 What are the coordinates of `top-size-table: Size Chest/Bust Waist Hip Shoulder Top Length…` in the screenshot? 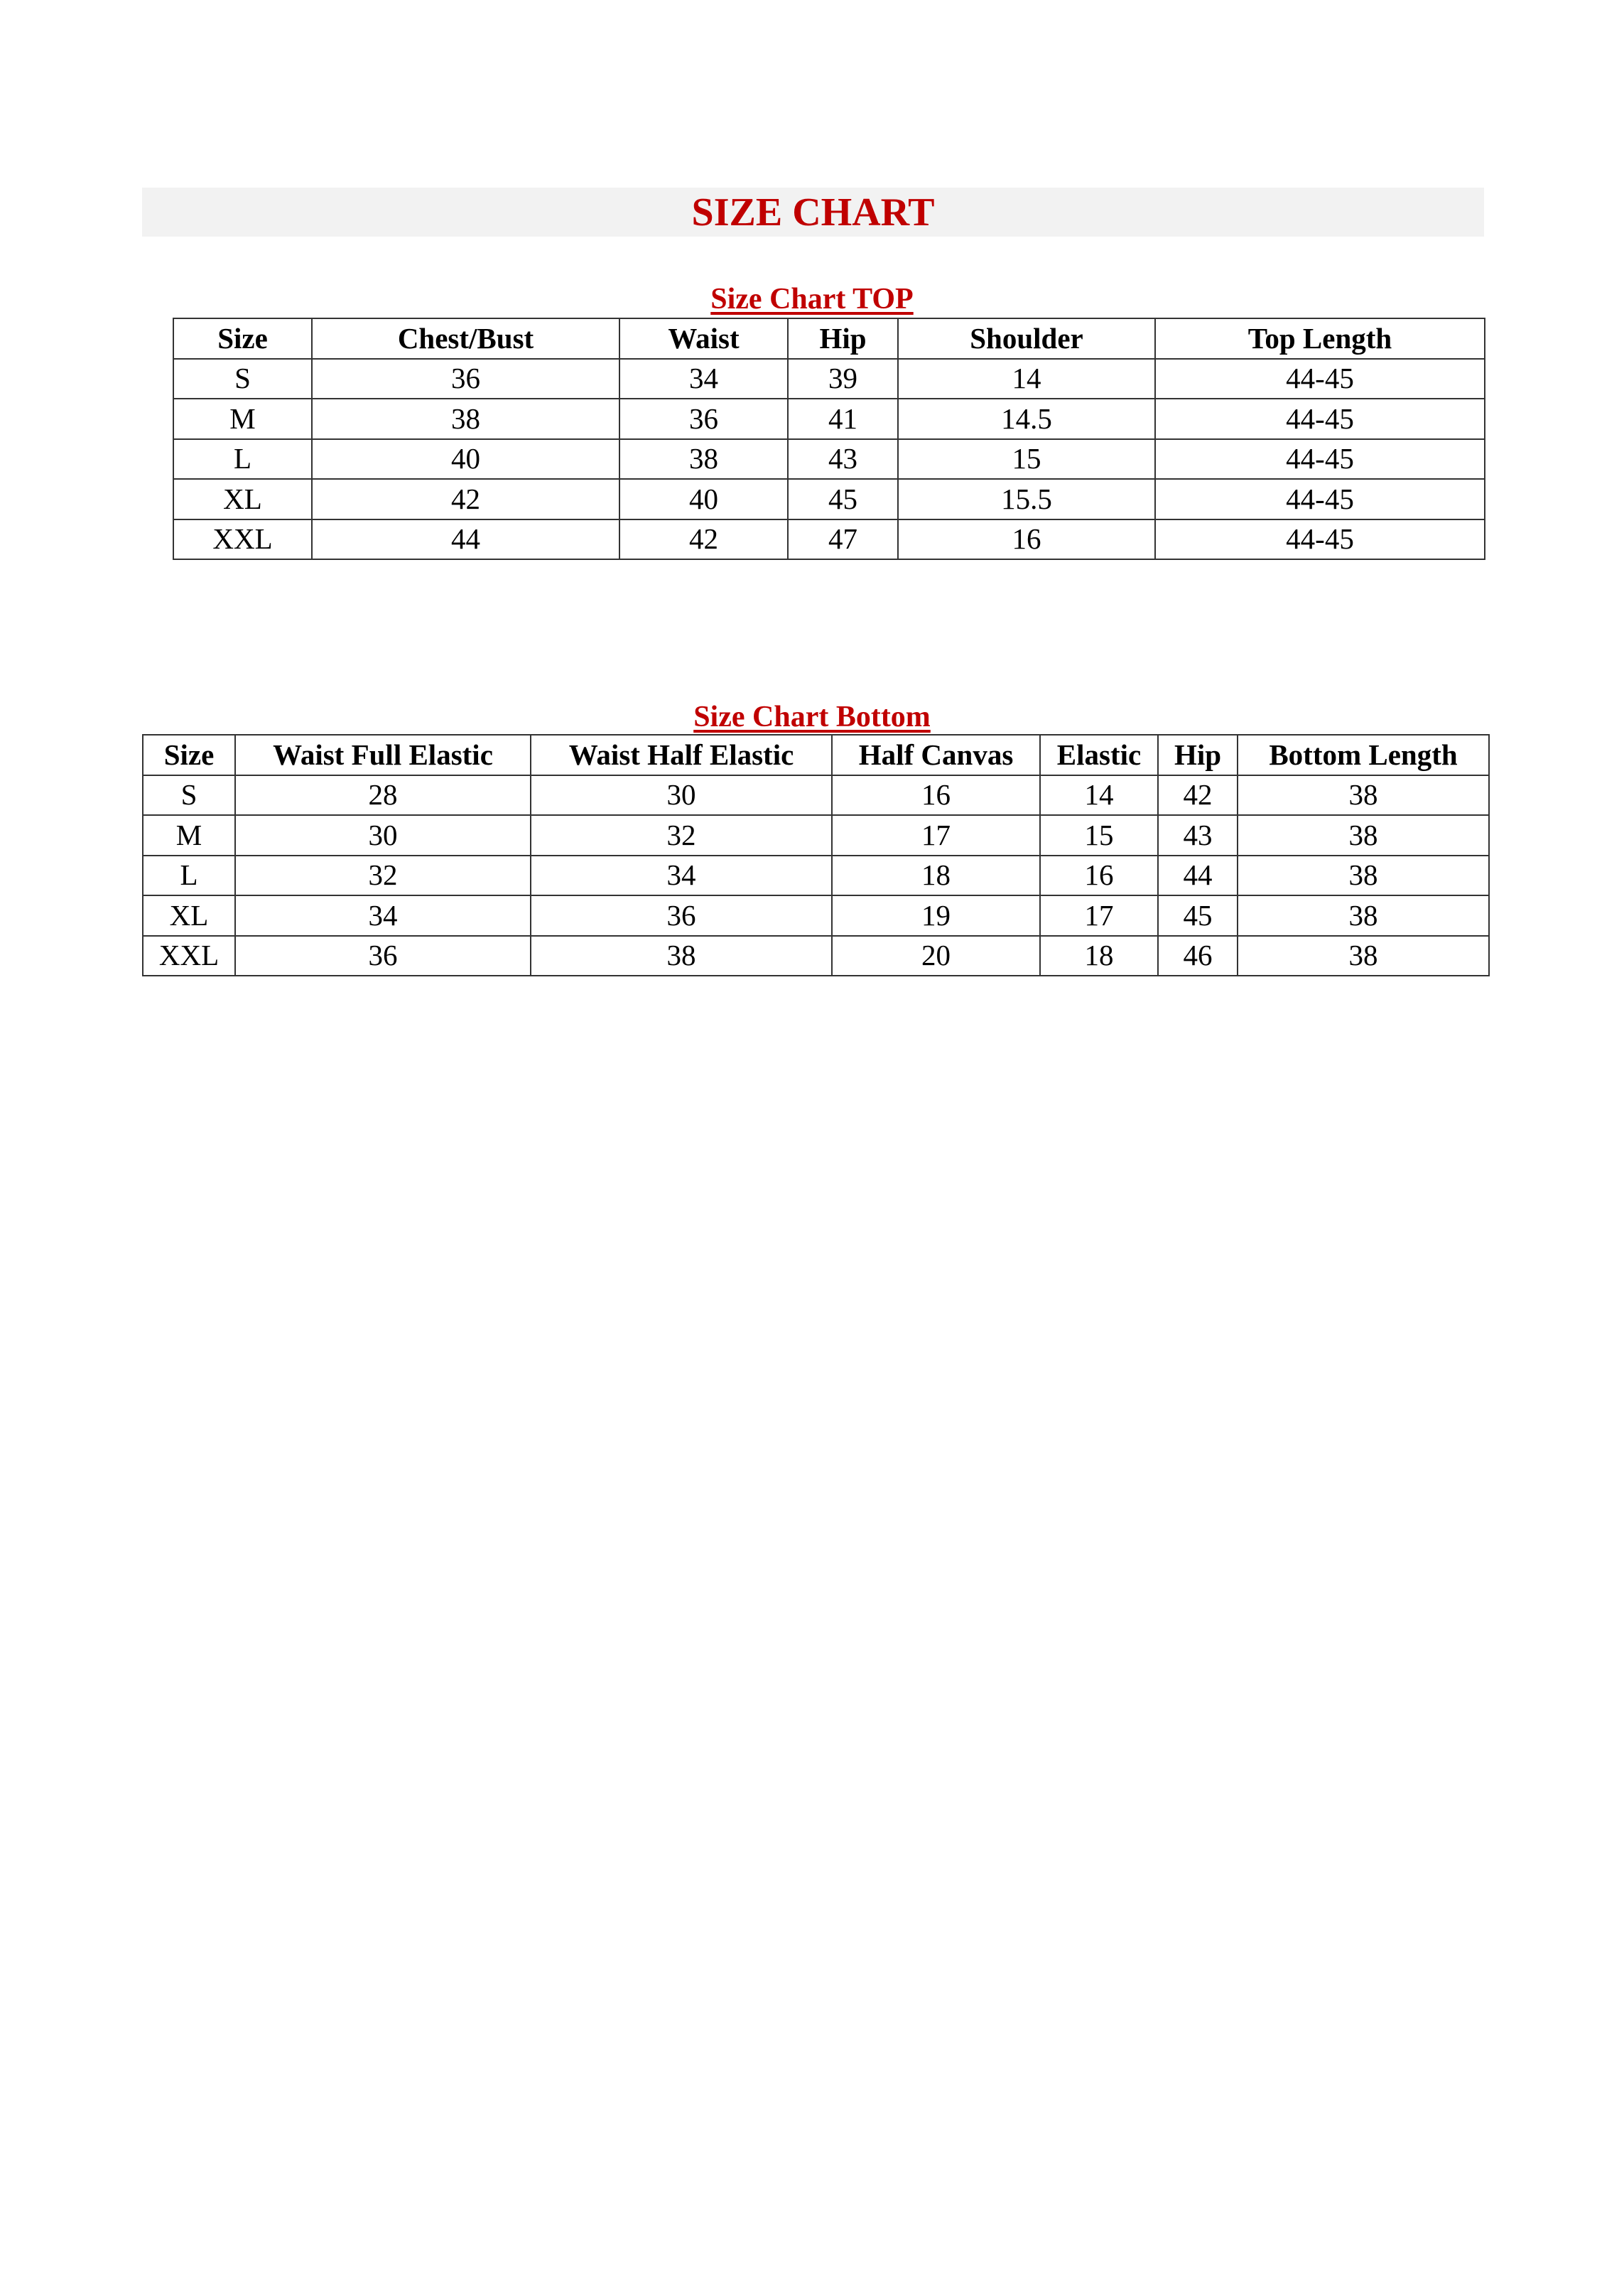 It's located at (829, 439).